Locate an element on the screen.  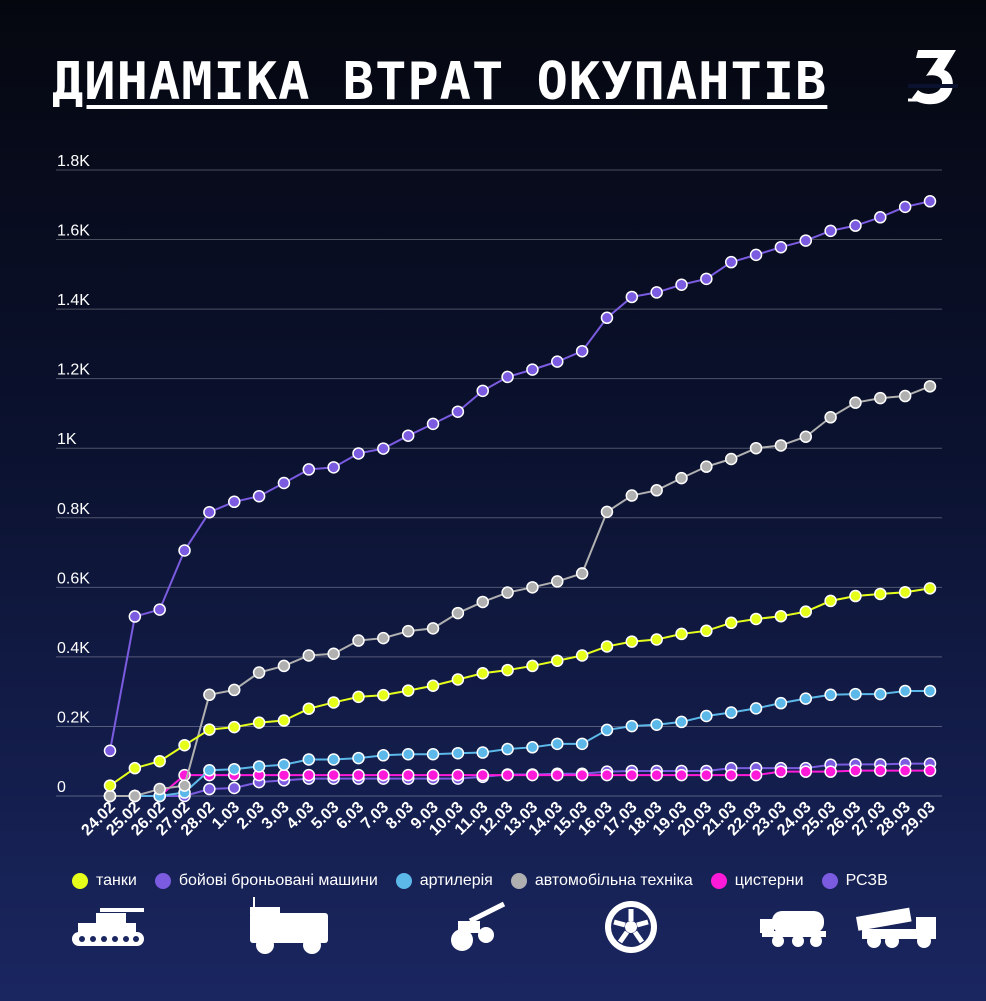
armored-vehicle-icon is located at coordinates (289, 925).